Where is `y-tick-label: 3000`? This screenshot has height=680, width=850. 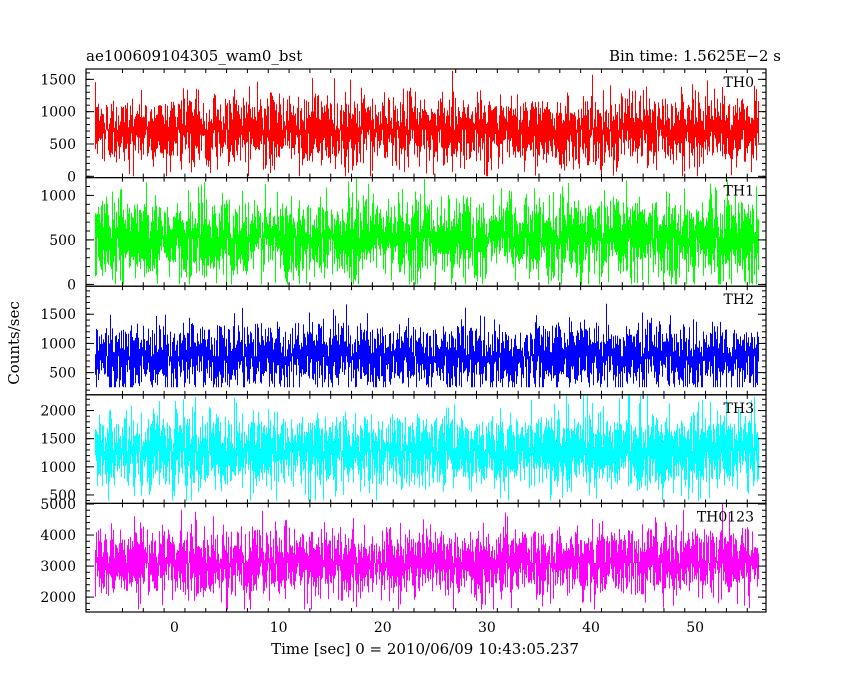 y-tick-label: 3000 is located at coordinates (58, 567).